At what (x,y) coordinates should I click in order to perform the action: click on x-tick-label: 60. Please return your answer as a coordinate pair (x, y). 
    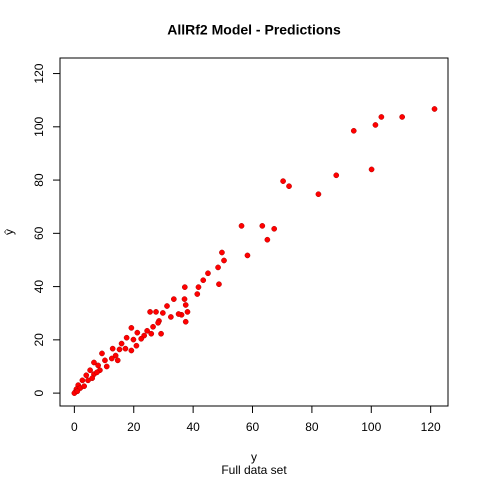
    Looking at the image, I should click on (253, 427).